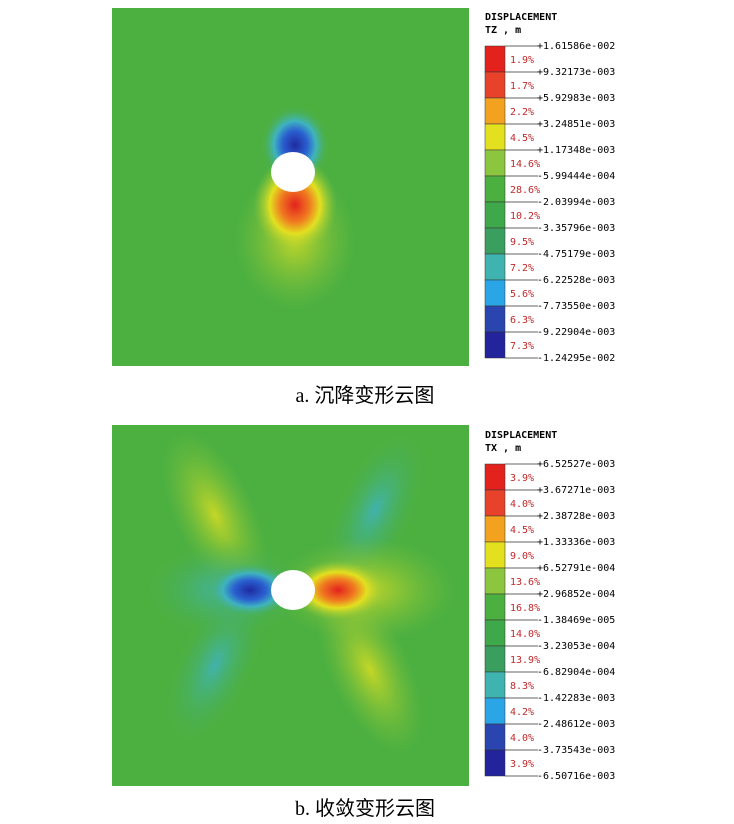 The width and height of the screenshot is (734, 824). Describe the element at coordinates (522, 86) in the screenshot. I see `legend-percent: 1.7%` at that location.